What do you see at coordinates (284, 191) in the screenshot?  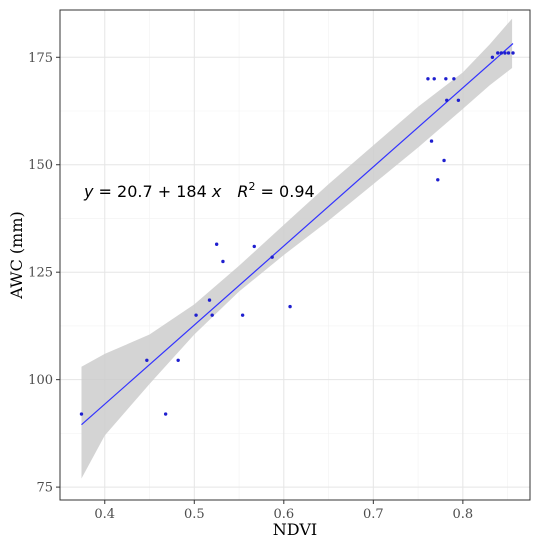 I see `equation-r-value: = 0.94` at bounding box center [284, 191].